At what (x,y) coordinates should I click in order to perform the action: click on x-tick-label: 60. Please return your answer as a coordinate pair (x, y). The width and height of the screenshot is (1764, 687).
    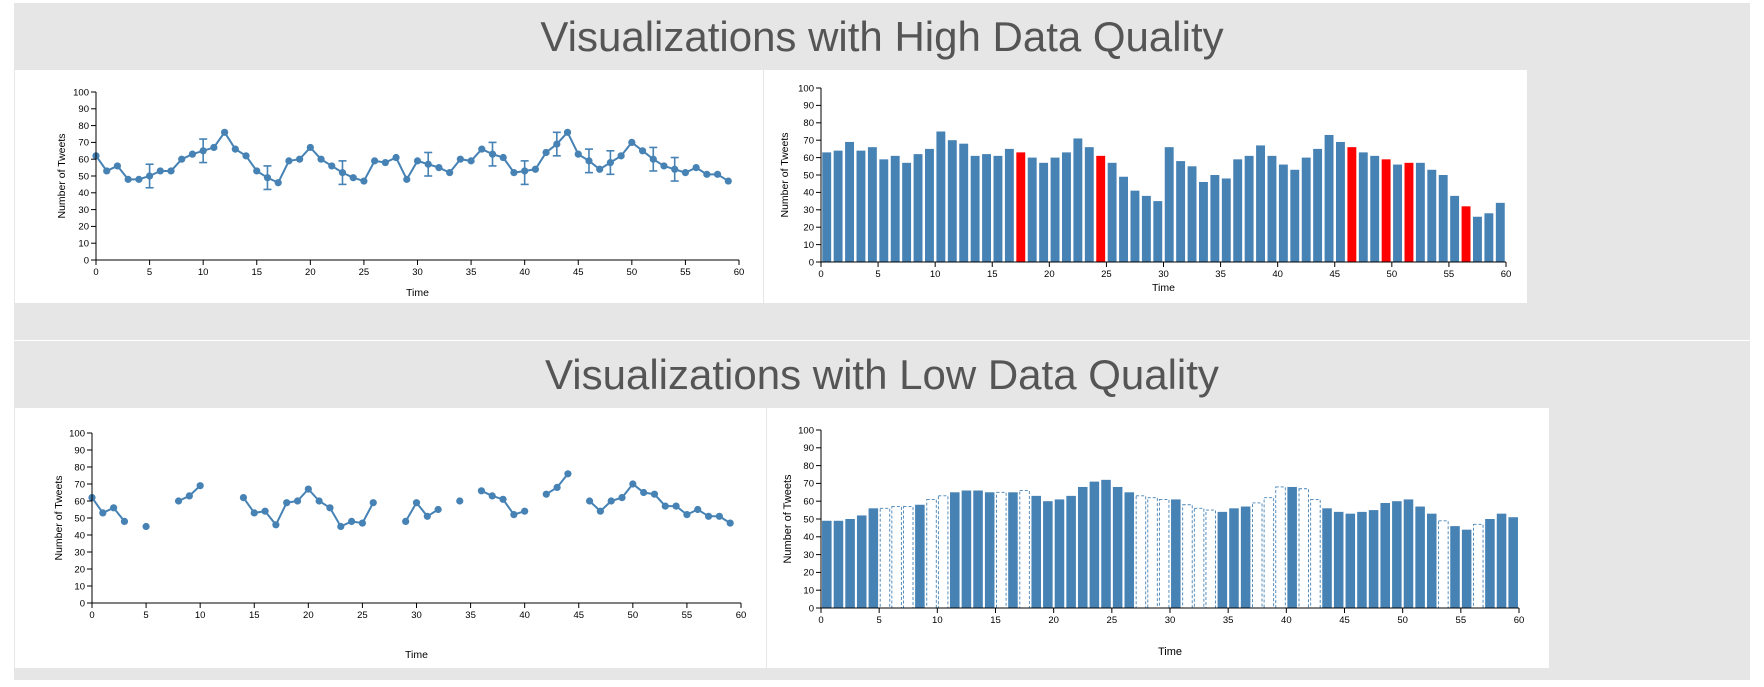
    Looking at the image, I should click on (739, 272).